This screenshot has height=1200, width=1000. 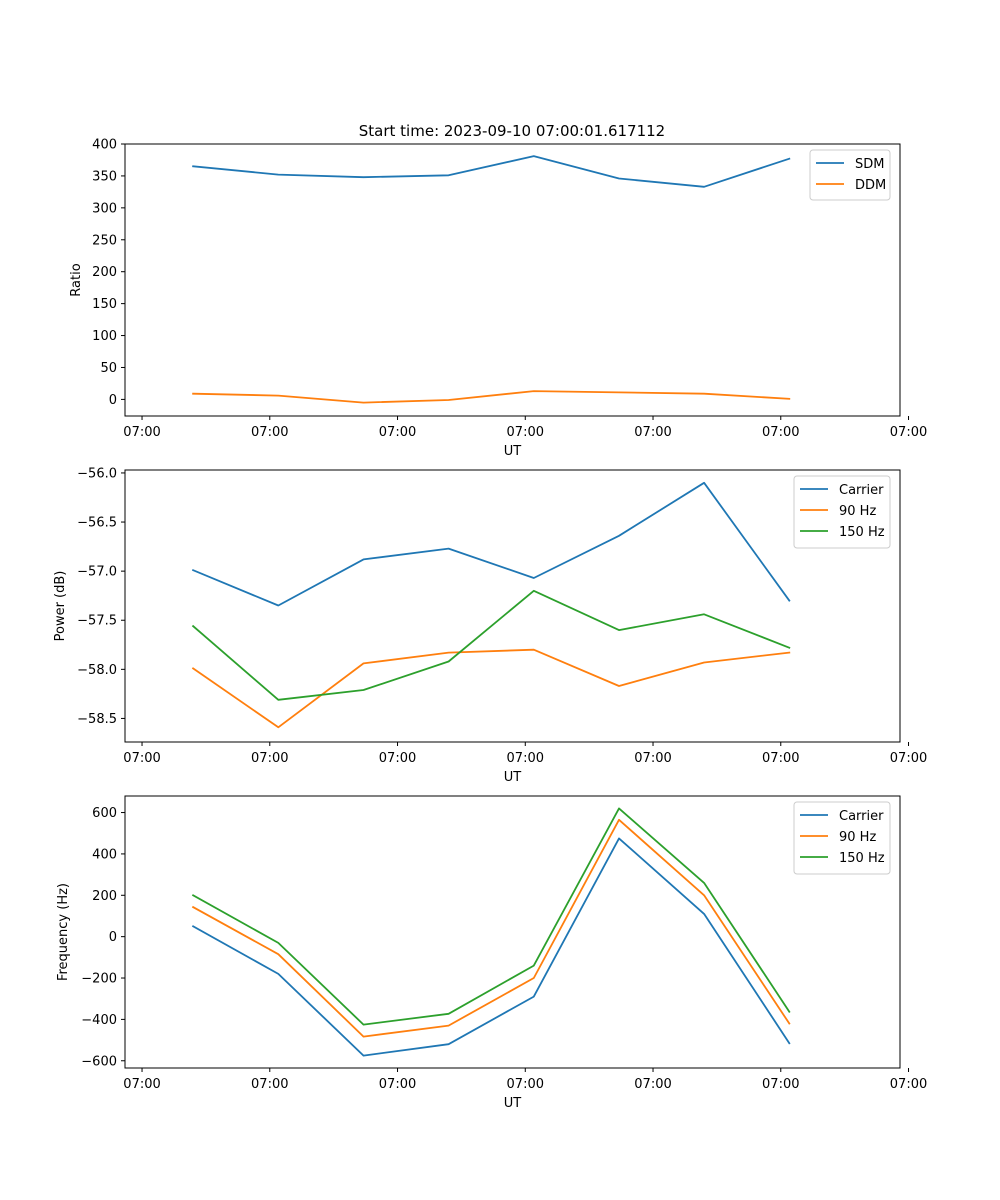 What do you see at coordinates (850, 175) in the screenshot?
I see `legend: SDM DDM` at bounding box center [850, 175].